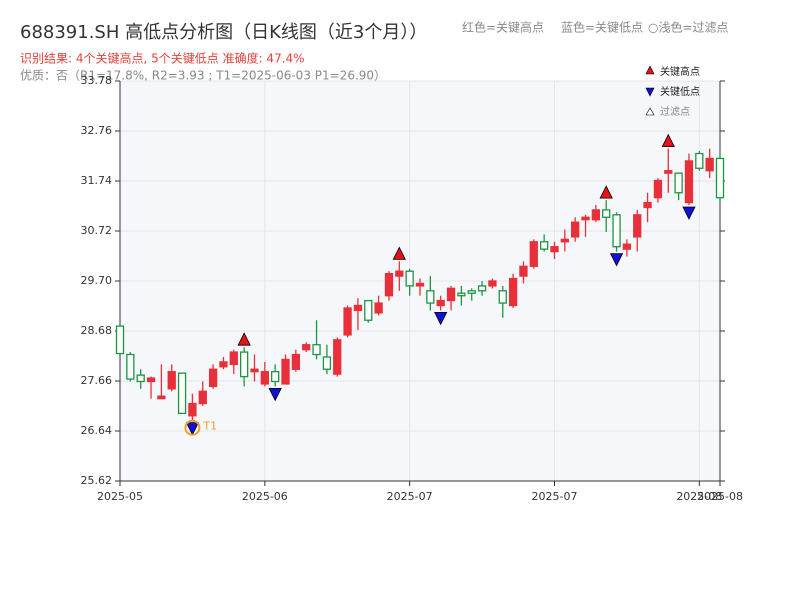 The width and height of the screenshot is (800, 604). What do you see at coordinates (680, 71) in the screenshot?
I see `legend-label: 关键高点` at bounding box center [680, 71].